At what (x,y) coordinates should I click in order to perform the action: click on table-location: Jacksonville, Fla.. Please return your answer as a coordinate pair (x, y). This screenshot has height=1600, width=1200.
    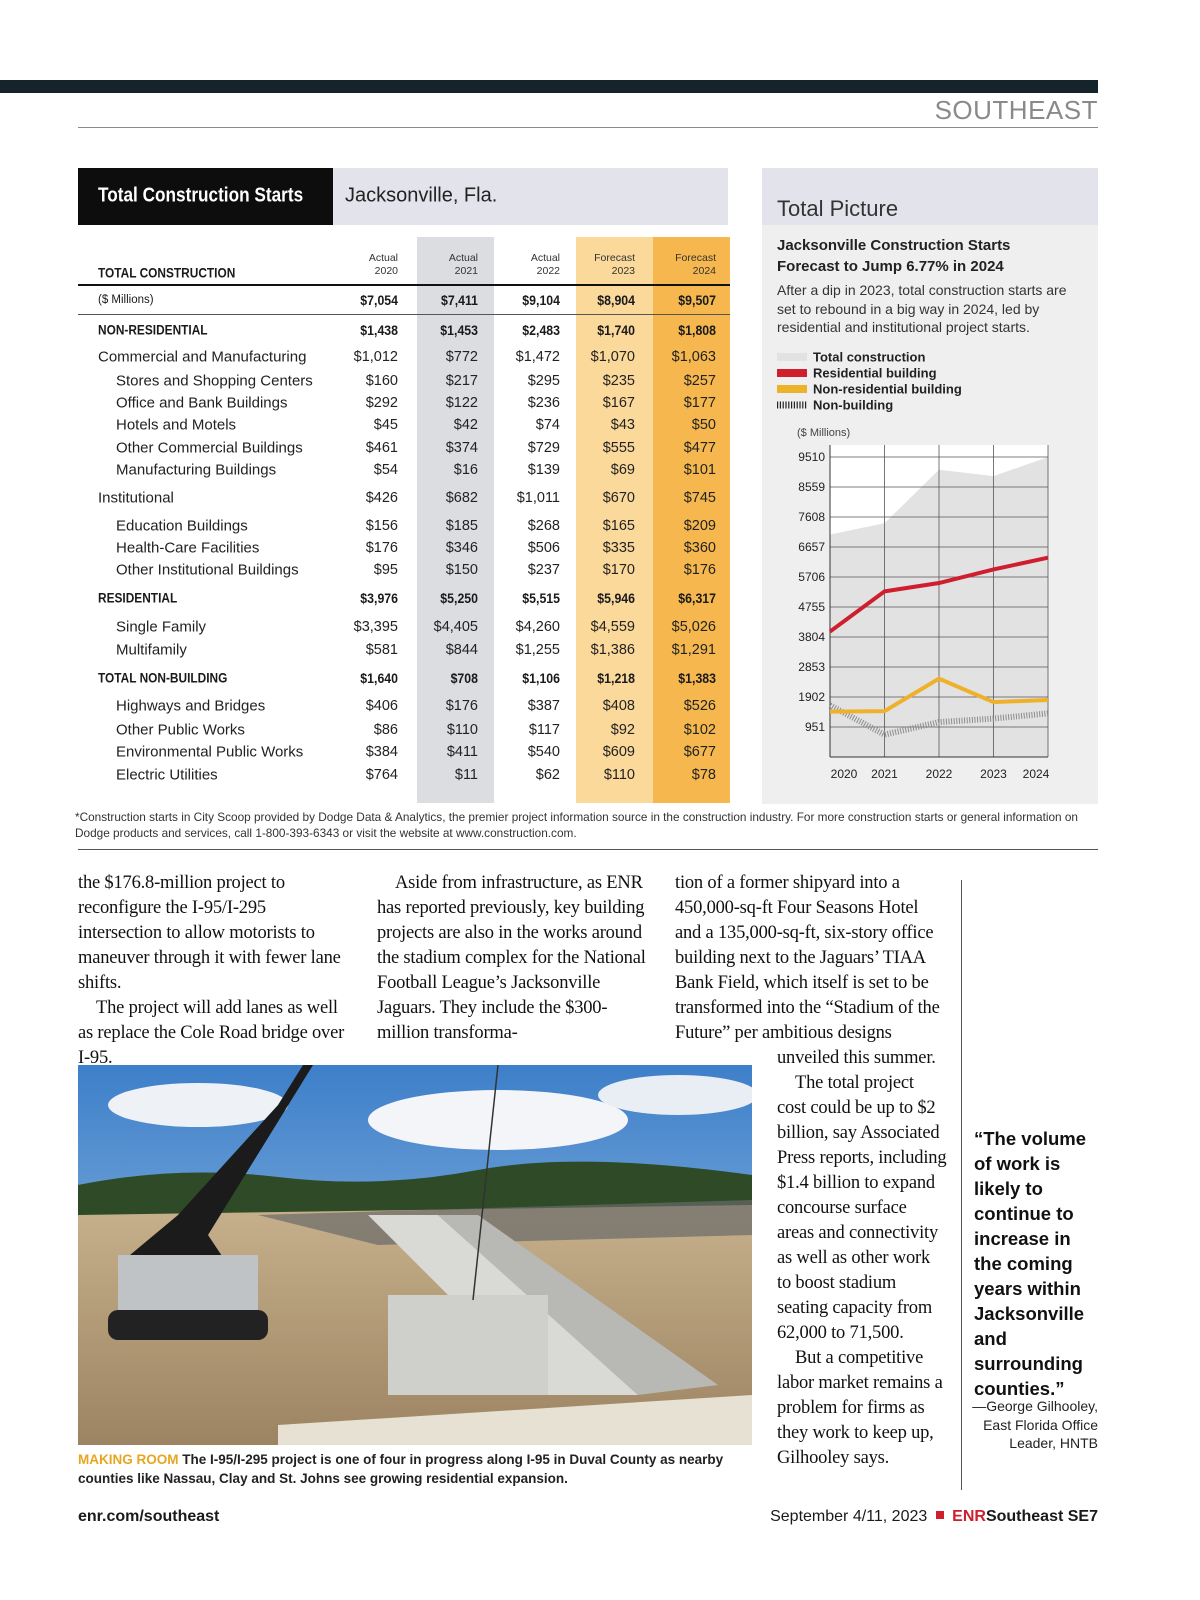
    Looking at the image, I should click on (421, 195).